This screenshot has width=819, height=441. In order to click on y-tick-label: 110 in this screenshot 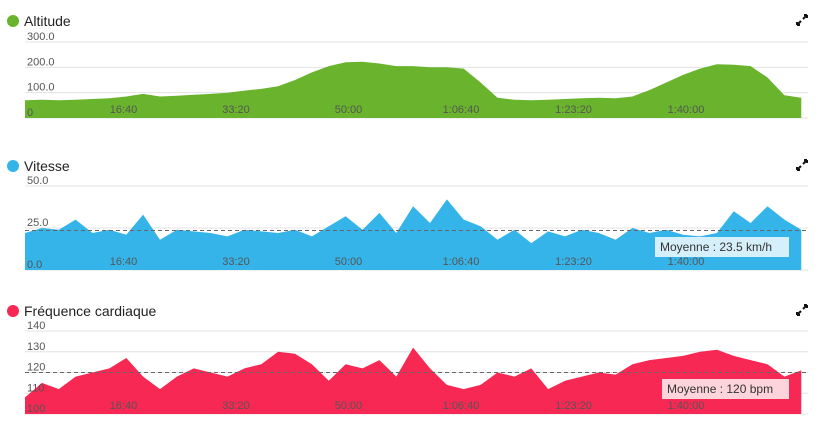, I will do `click(36, 388)`.